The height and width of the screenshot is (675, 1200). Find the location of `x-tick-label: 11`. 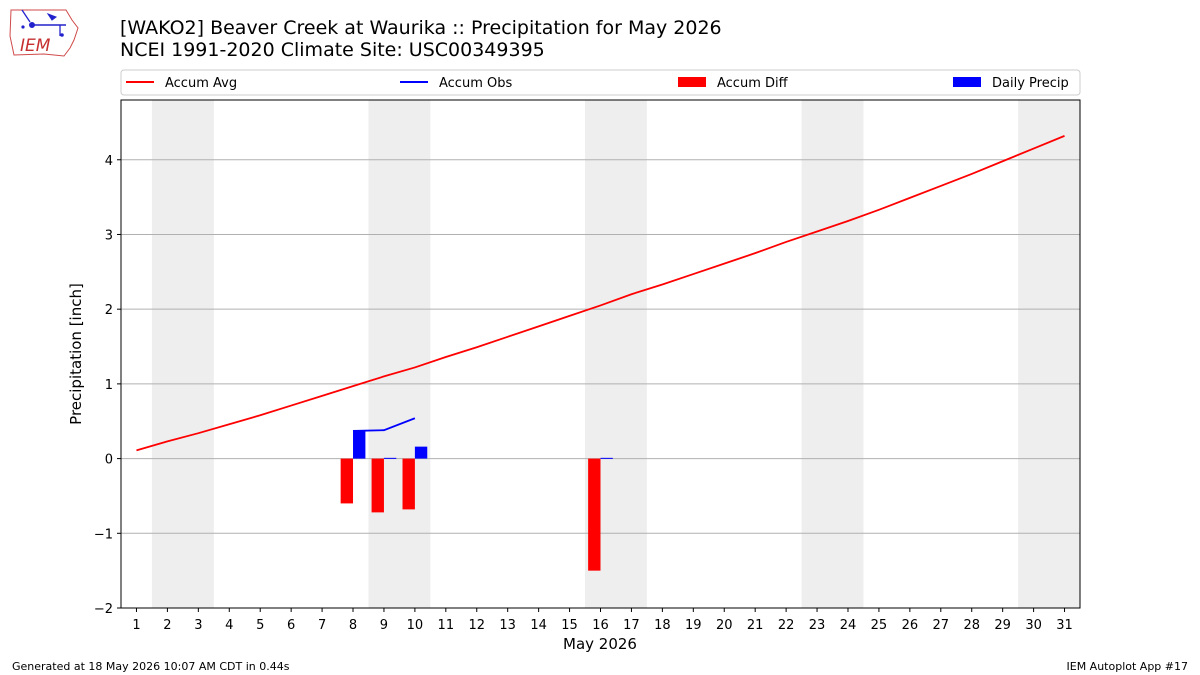

x-tick-label: 11 is located at coordinates (446, 625).